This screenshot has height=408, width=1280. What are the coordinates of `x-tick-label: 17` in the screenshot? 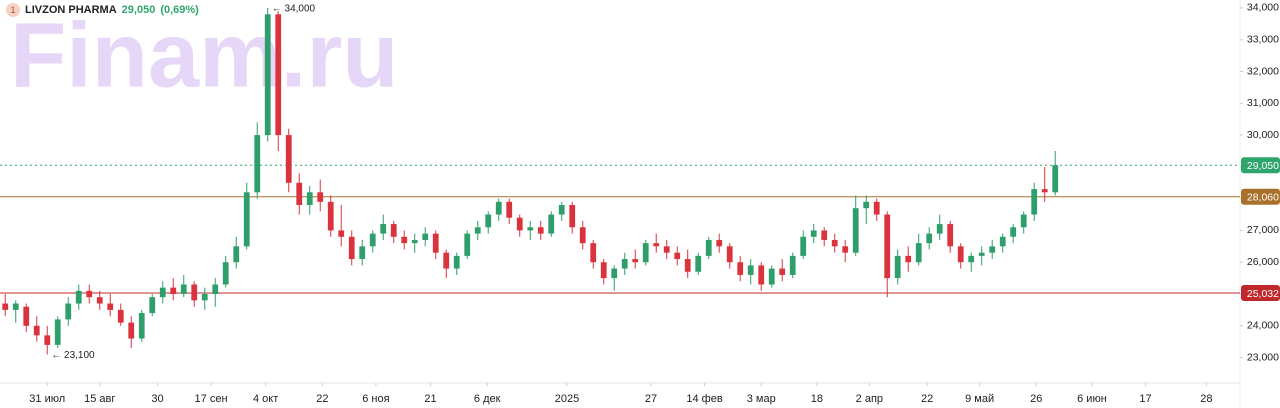 It's located at (1145, 399).